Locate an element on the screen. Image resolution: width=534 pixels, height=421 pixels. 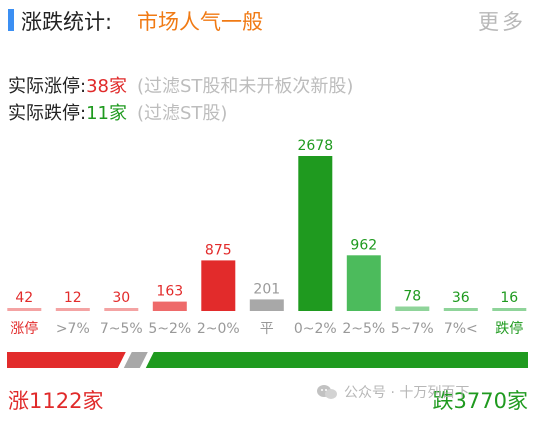
limit-down-note: (过滤ST股) is located at coordinates (182, 113).